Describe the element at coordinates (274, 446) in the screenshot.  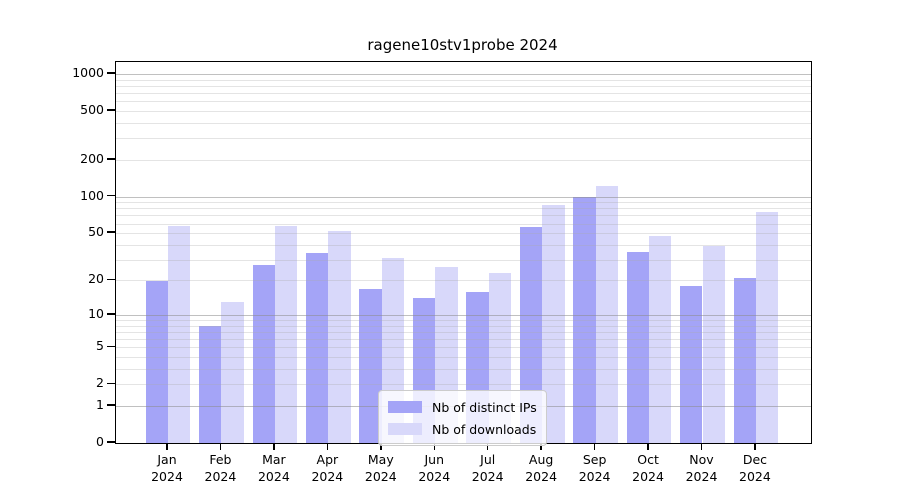
I see `x-tick-mark-mar` at that location.